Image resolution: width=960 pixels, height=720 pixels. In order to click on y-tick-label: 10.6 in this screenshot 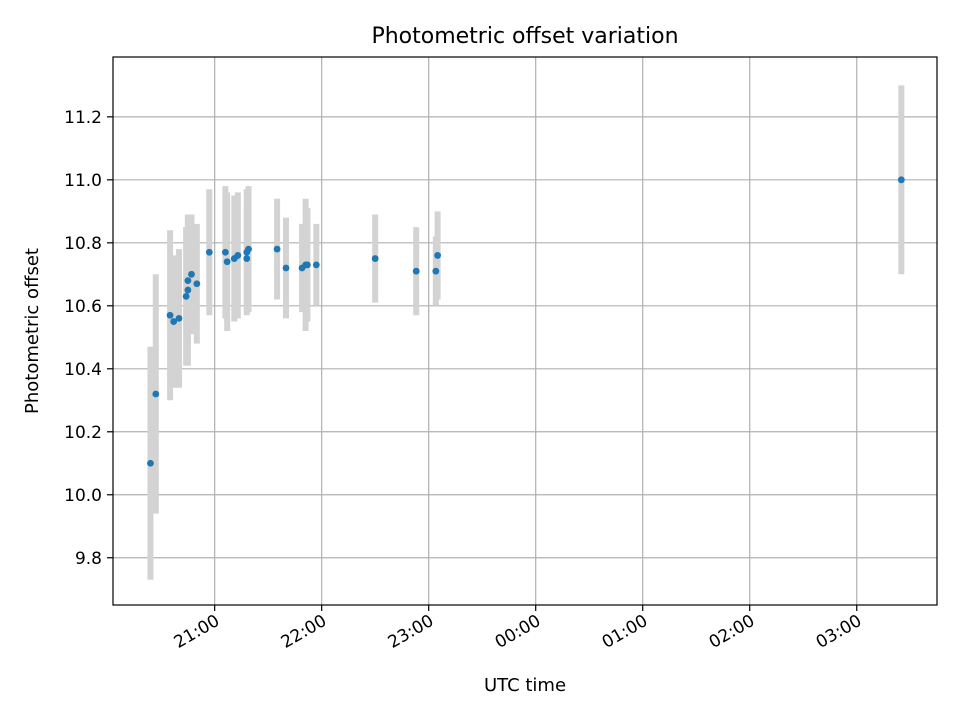, I will do `click(83, 307)`.